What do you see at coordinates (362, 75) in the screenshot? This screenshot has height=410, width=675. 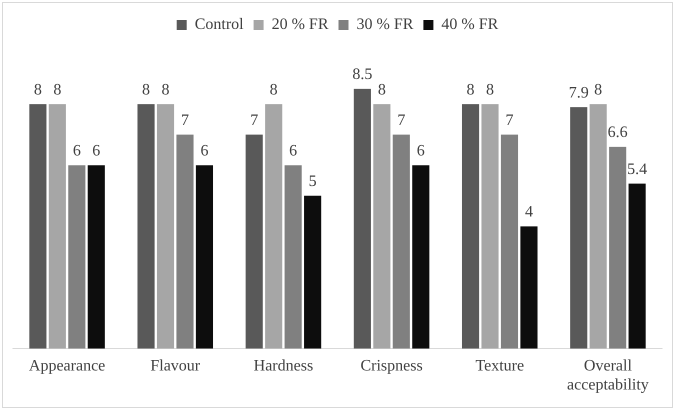 I see `data-label: 8.5` at bounding box center [362, 75].